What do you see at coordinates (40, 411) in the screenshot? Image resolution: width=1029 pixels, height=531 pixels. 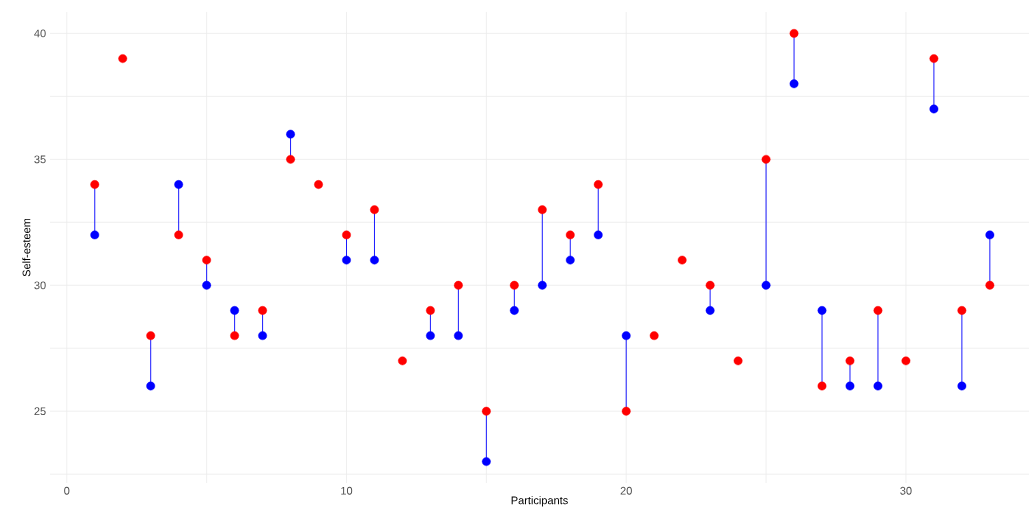 I see `y-tick-label: 25` at bounding box center [40, 411].